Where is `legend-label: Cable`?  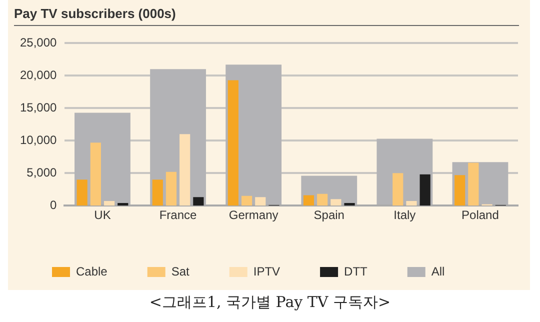
legend-label: Cable is located at coordinates (92, 271).